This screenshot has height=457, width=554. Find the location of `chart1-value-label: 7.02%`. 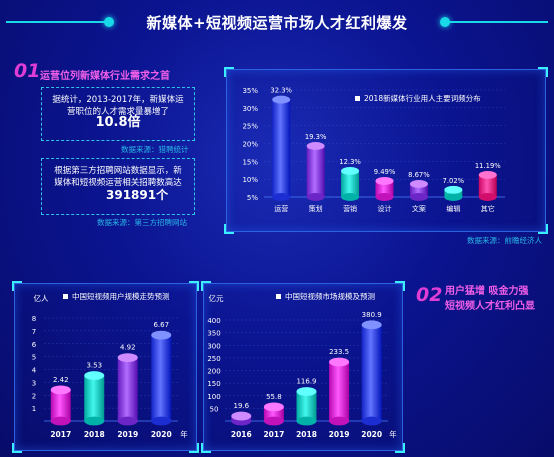

chart1-value-label: 7.02% is located at coordinates (454, 181).